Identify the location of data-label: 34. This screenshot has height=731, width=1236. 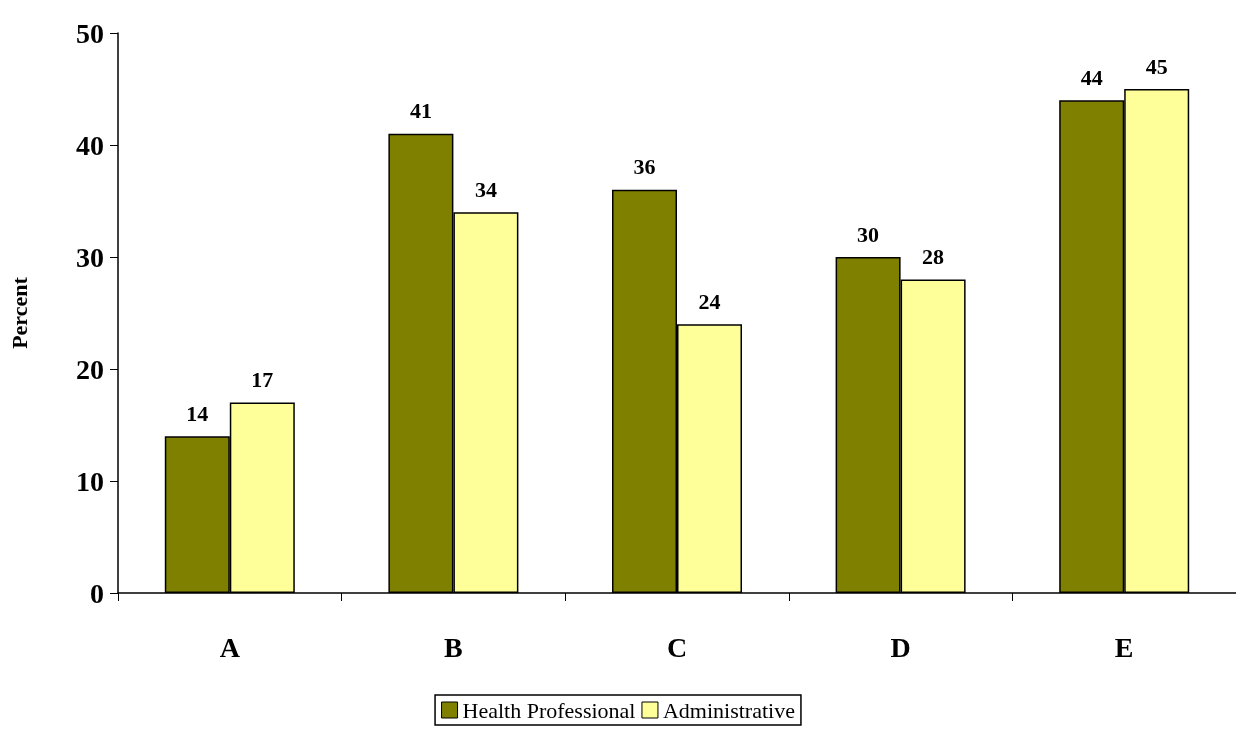
(485, 189).